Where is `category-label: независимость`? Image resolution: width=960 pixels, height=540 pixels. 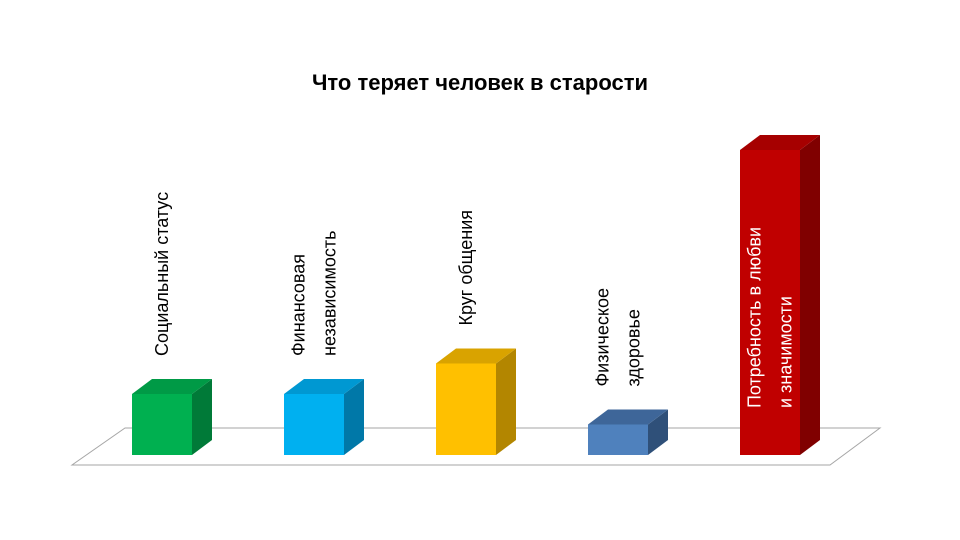 category-label: независимость is located at coordinates (330, 294).